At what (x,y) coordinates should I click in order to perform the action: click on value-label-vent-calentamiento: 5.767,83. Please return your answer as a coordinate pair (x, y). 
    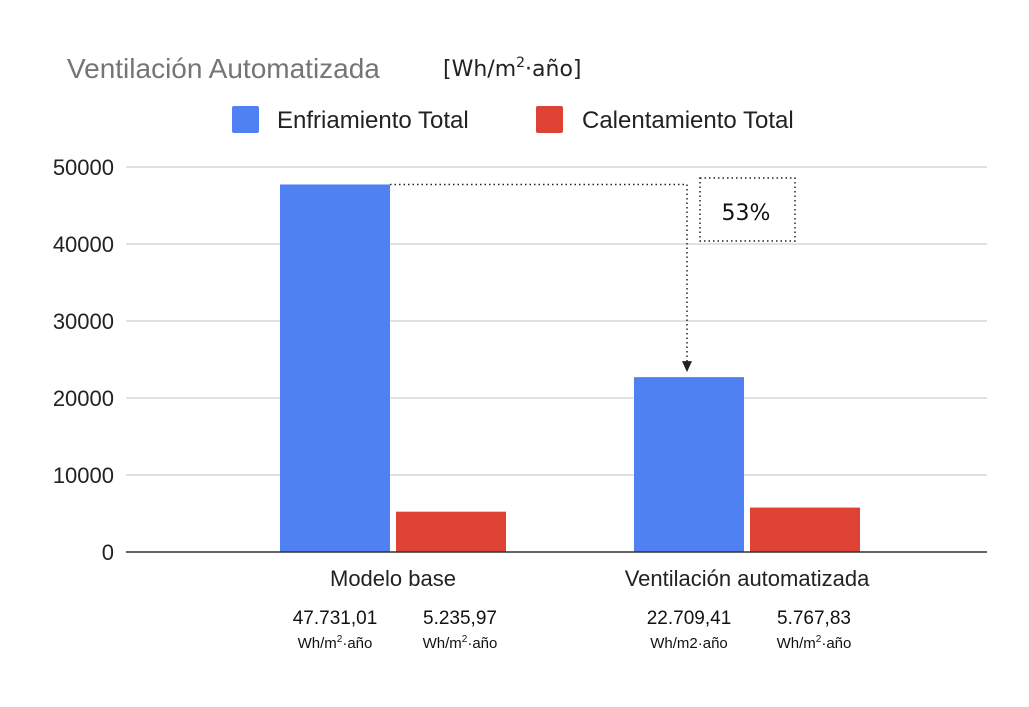
    Looking at the image, I should click on (814, 618).